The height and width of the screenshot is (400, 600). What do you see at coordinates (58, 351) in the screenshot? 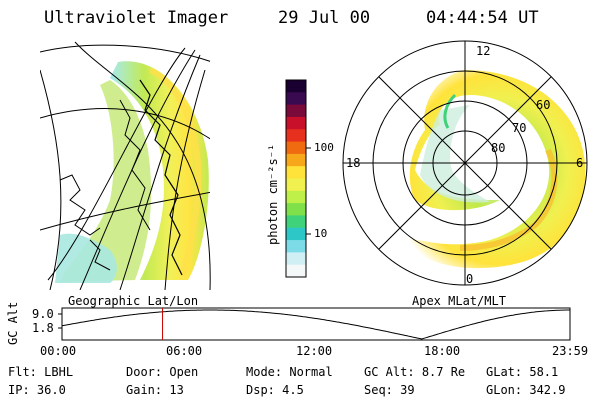
I see `xtick-0000: 00:00` at bounding box center [58, 351].